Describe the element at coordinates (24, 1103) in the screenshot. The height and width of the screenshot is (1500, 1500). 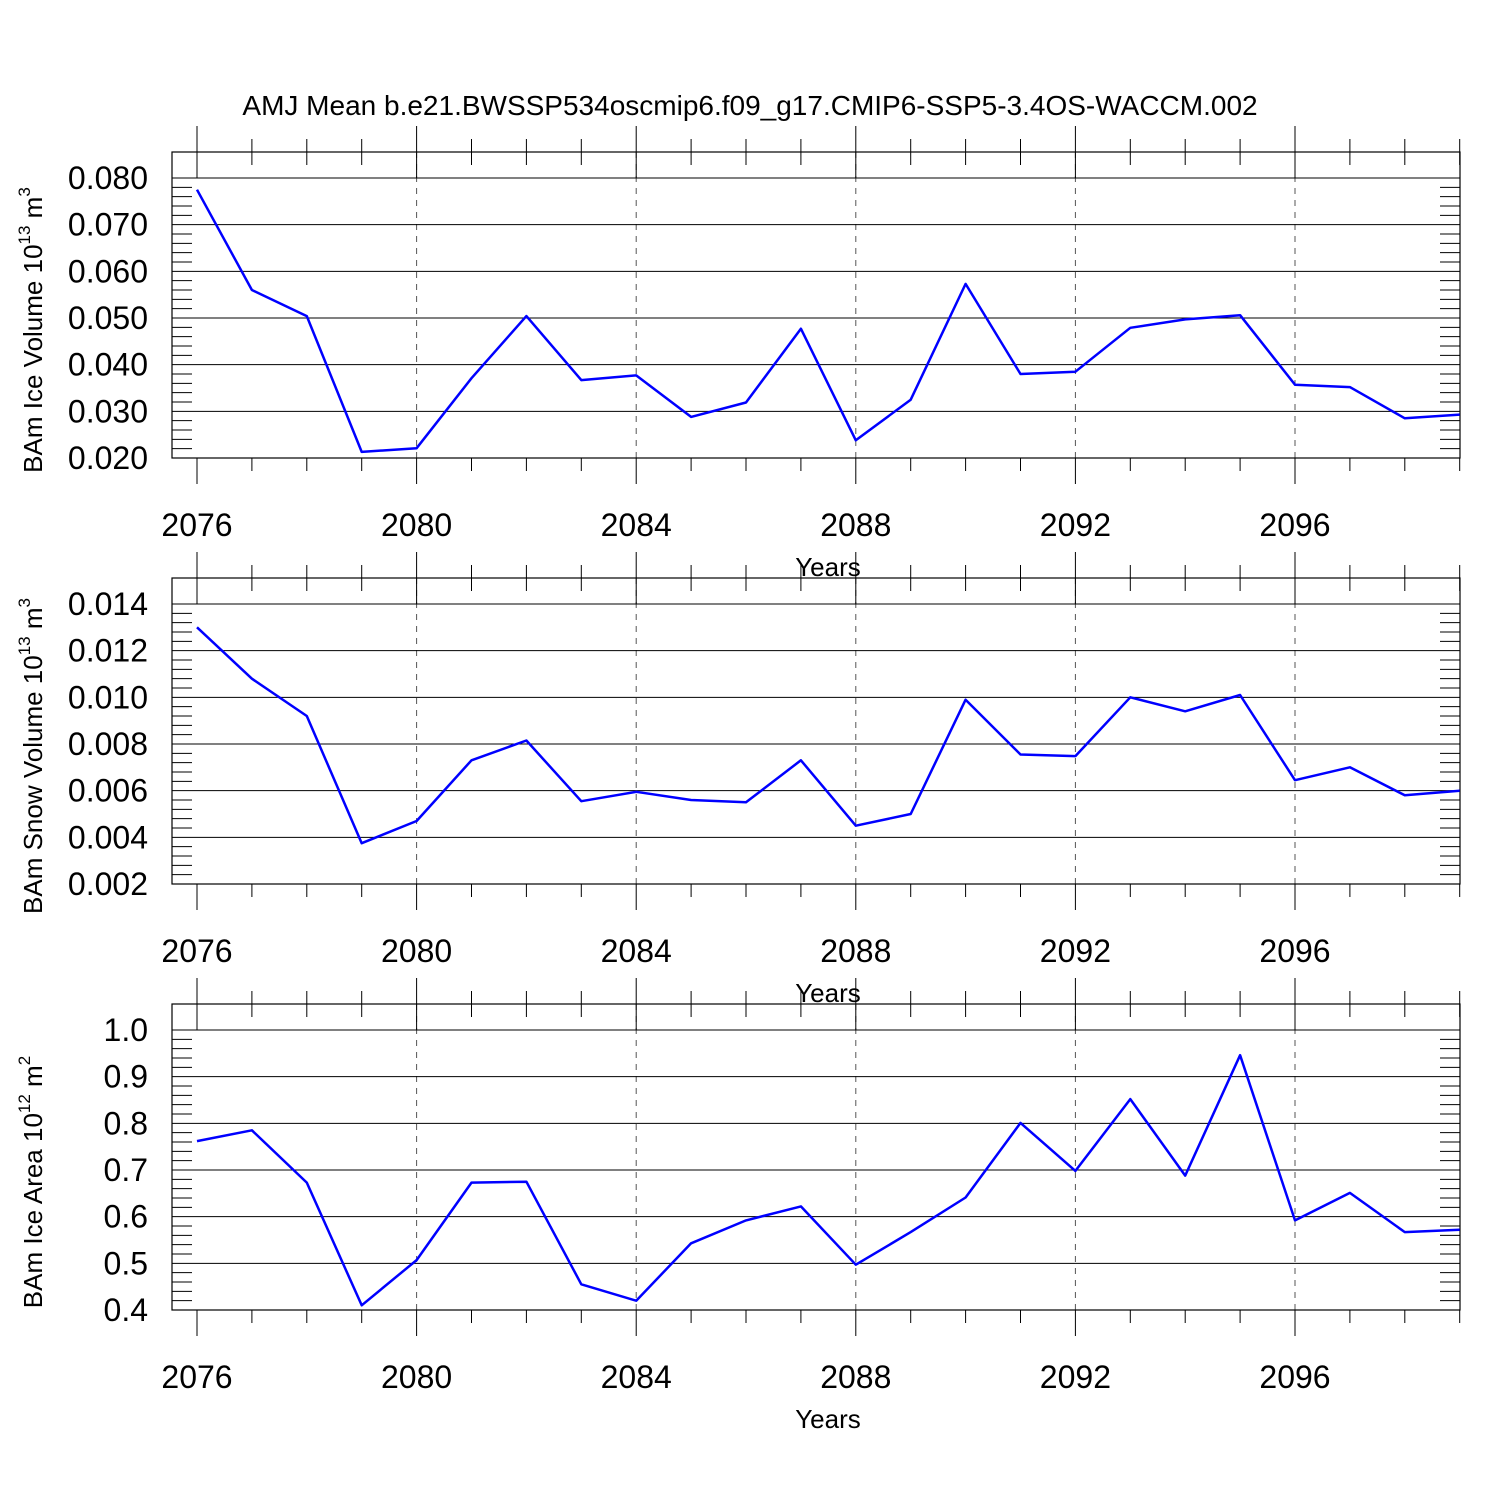
I see `y-axis-title-exponent: 12` at that location.